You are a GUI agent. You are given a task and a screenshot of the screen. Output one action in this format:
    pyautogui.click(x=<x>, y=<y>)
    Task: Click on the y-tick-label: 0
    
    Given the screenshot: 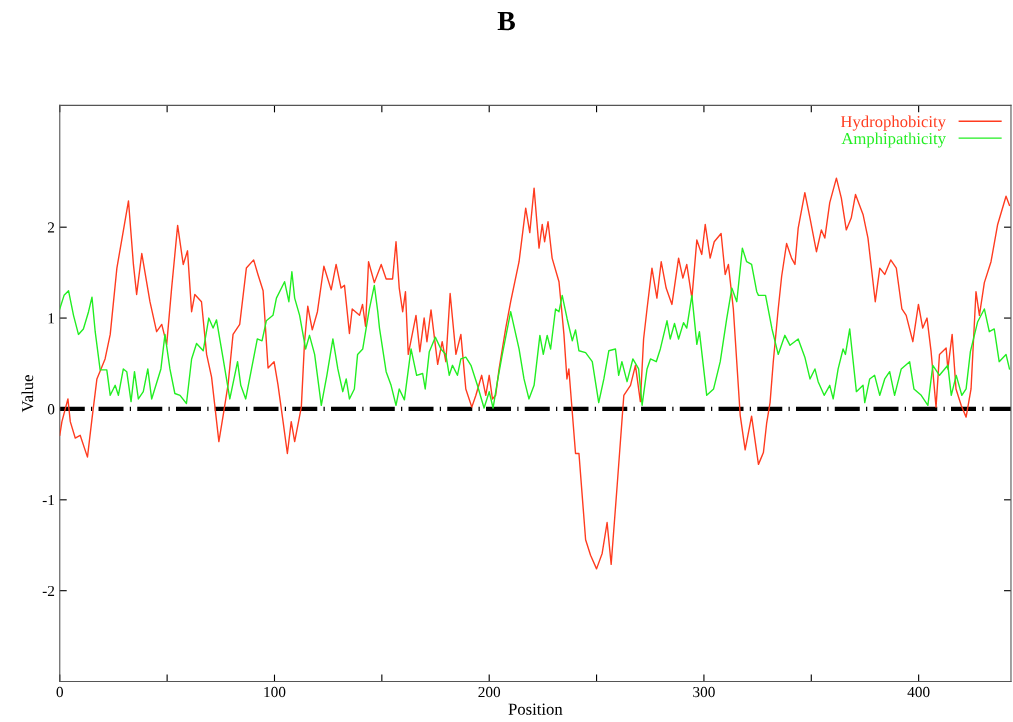 What is the action you would take?
    pyautogui.click(x=51, y=409)
    